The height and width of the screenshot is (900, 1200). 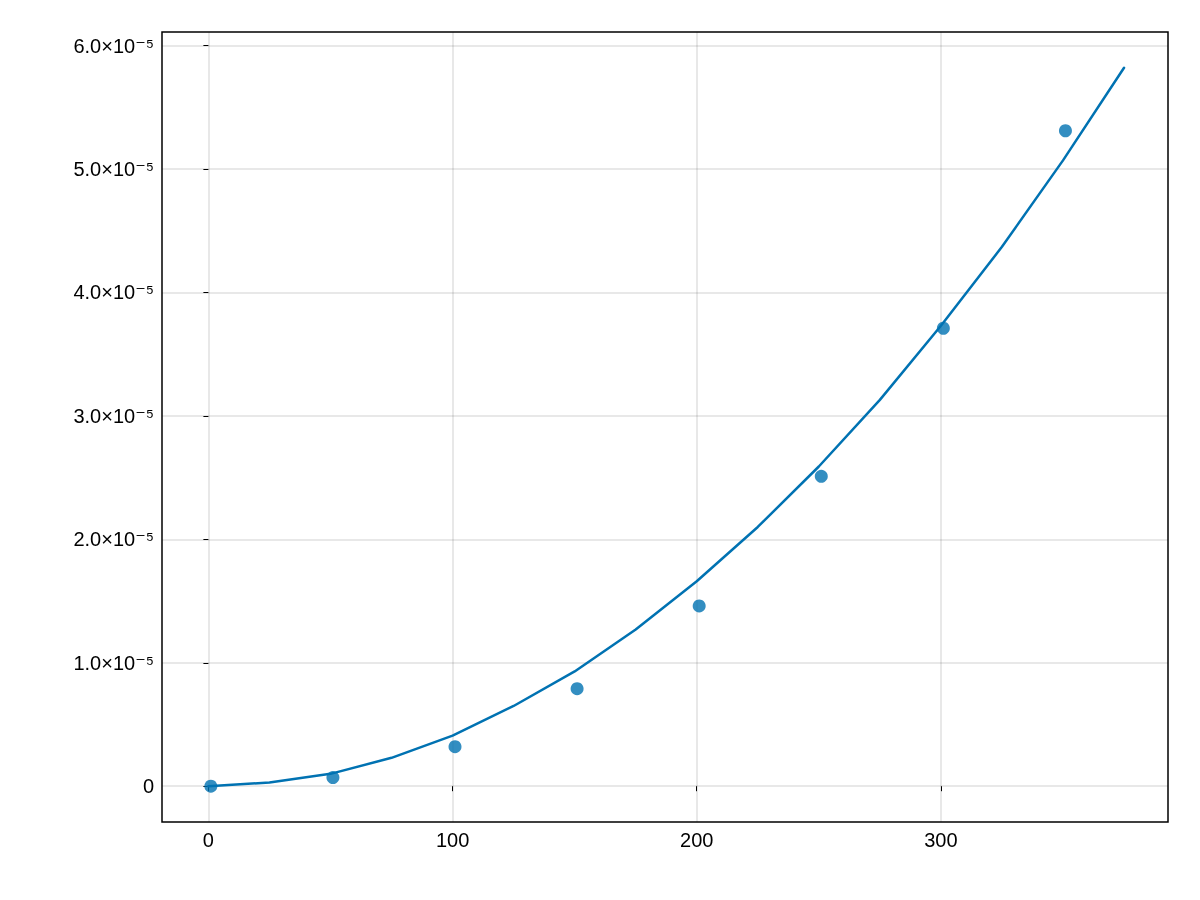 What do you see at coordinates (113, 292) in the screenshot?
I see `y-tick-label: 4.0×10⁻⁵` at bounding box center [113, 292].